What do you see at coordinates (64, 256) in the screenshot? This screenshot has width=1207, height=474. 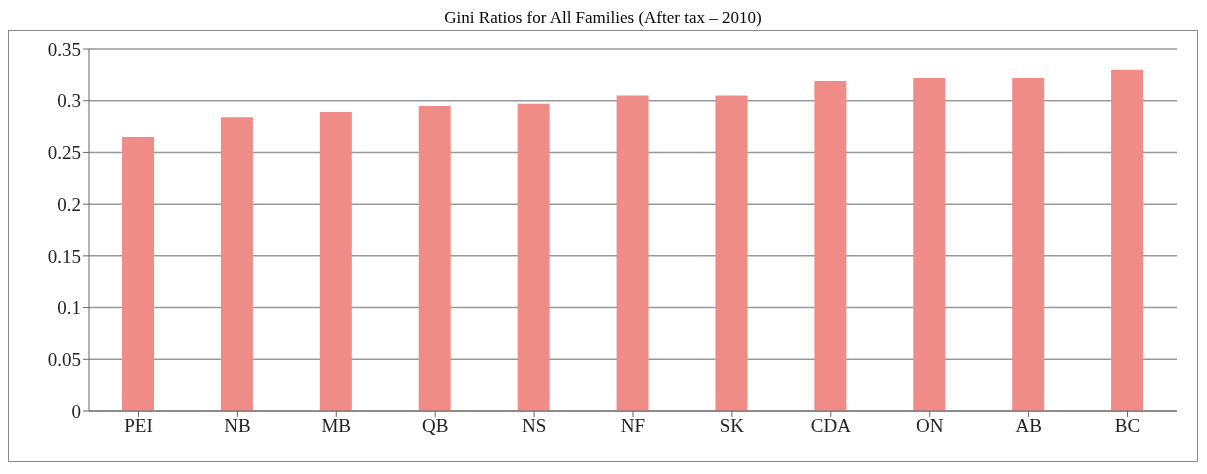 I see `y-tick-label: 0.15` at bounding box center [64, 256].